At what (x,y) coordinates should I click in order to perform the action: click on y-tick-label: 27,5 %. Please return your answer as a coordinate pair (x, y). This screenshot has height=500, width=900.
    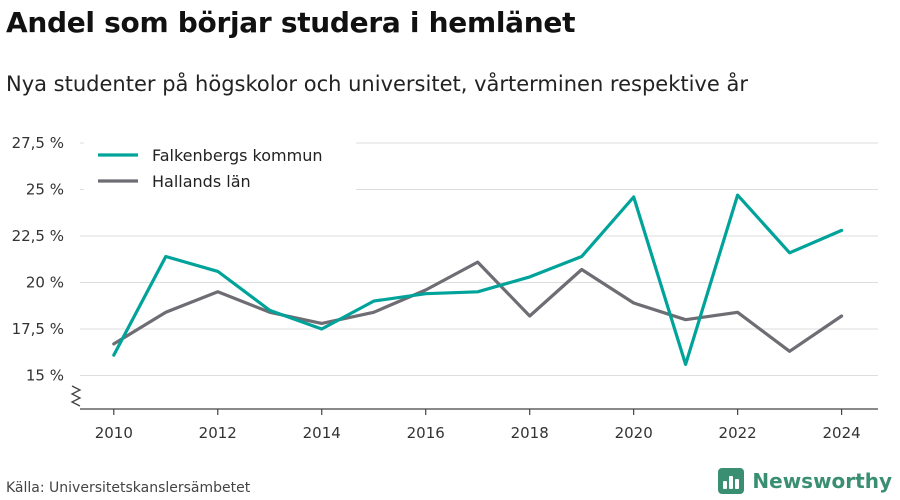
    Looking at the image, I should click on (38, 143).